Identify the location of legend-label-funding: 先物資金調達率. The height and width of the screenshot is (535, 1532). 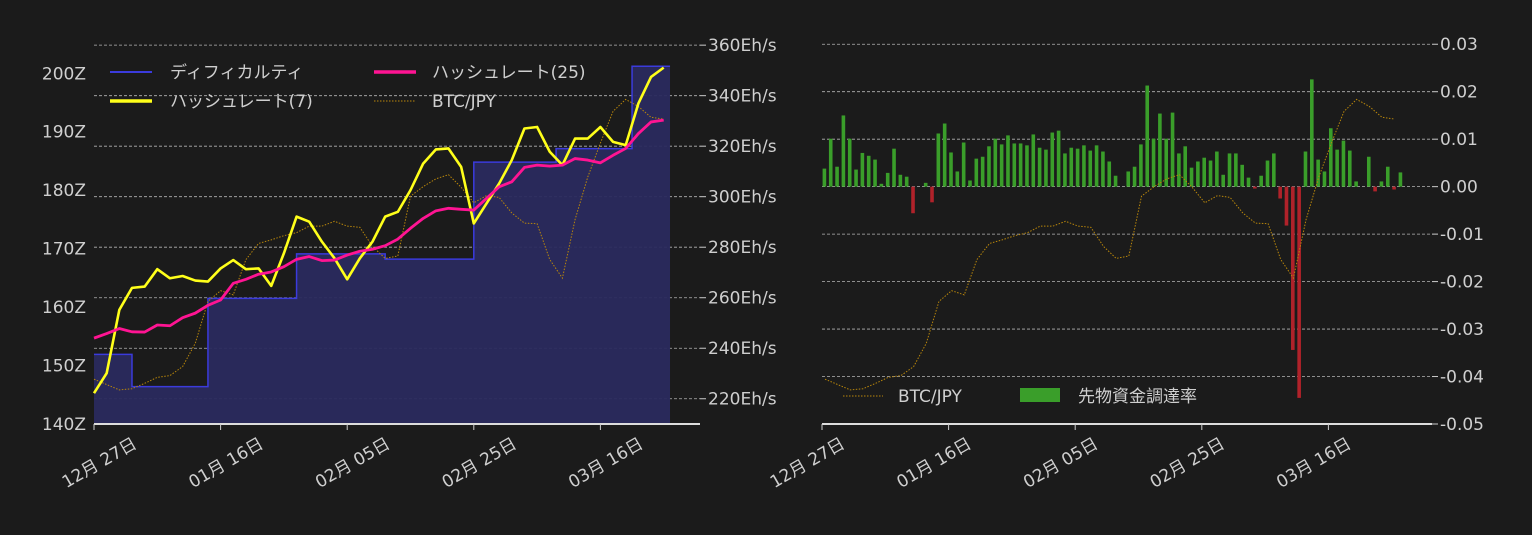
(1137, 397).